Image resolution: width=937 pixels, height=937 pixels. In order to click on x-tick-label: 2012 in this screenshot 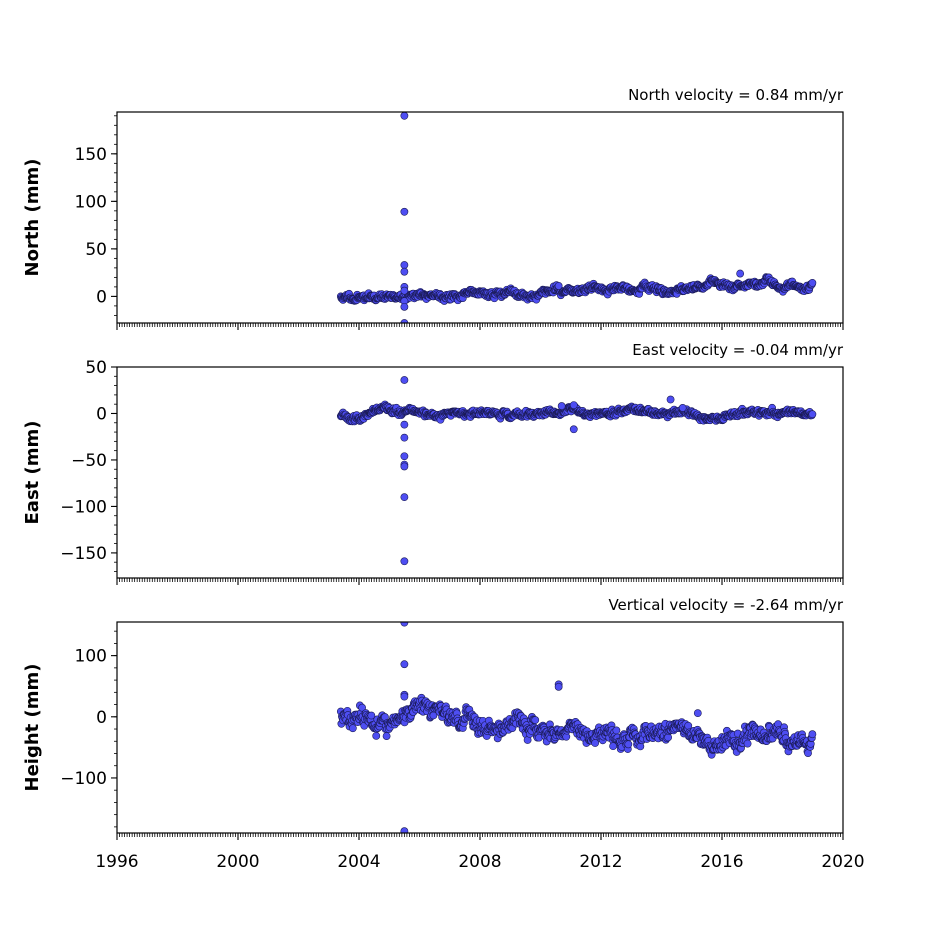, I will do `click(600, 862)`.